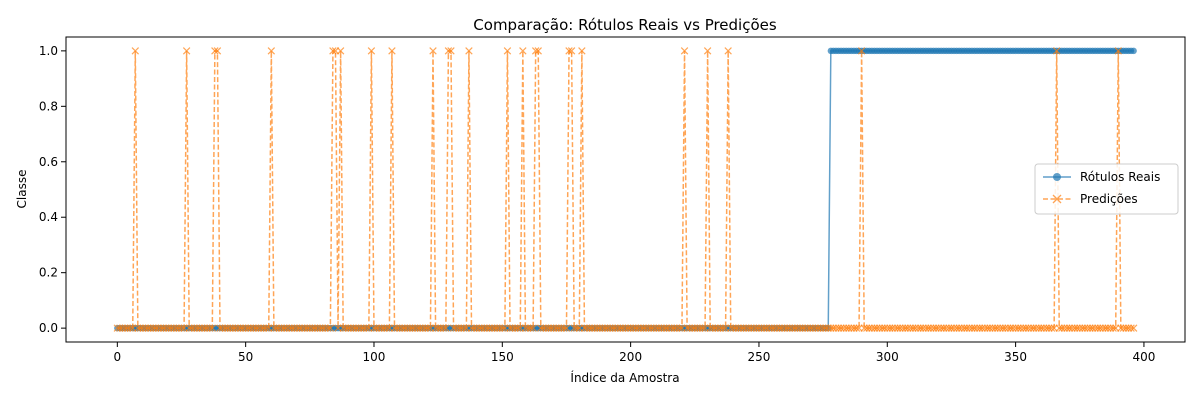 The width and height of the screenshot is (1200, 400). What do you see at coordinates (1109, 199) in the screenshot?
I see `legend-label: Predições` at bounding box center [1109, 199].